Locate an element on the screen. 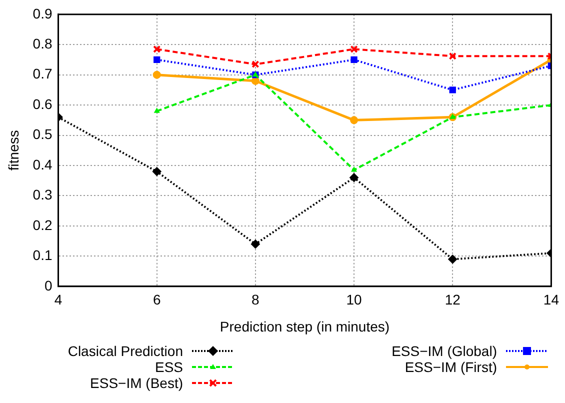  legend-label: ESS is located at coordinates (168, 367).